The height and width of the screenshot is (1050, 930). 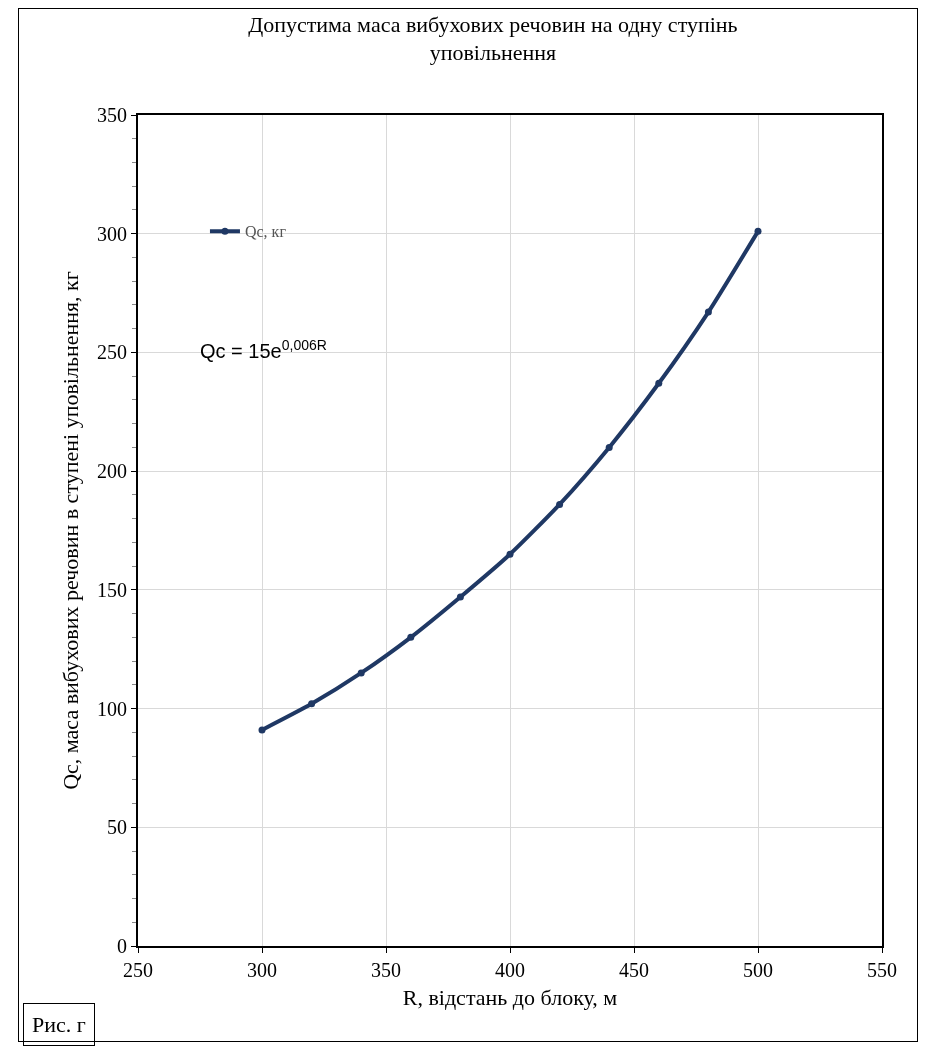 What do you see at coordinates (510, 970) in the screenshot?
I see `x-tick-label: 400` at bounding box center [510, 970].